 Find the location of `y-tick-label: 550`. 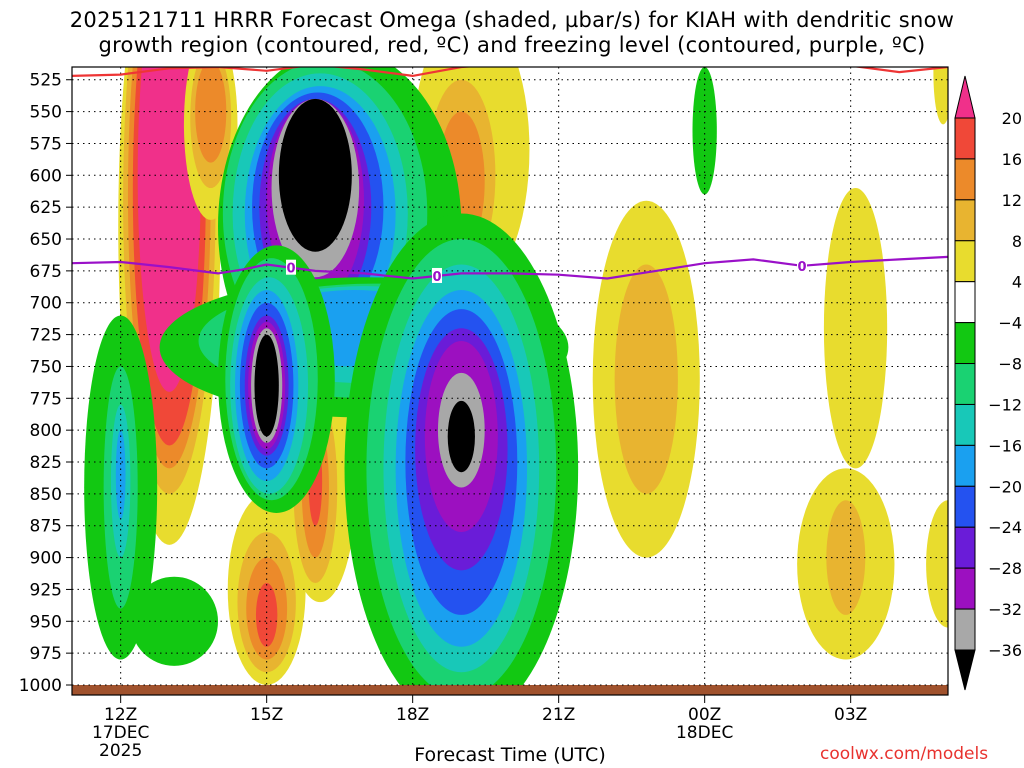

y-tick-label: 550 is located at coordinates (46, 113).